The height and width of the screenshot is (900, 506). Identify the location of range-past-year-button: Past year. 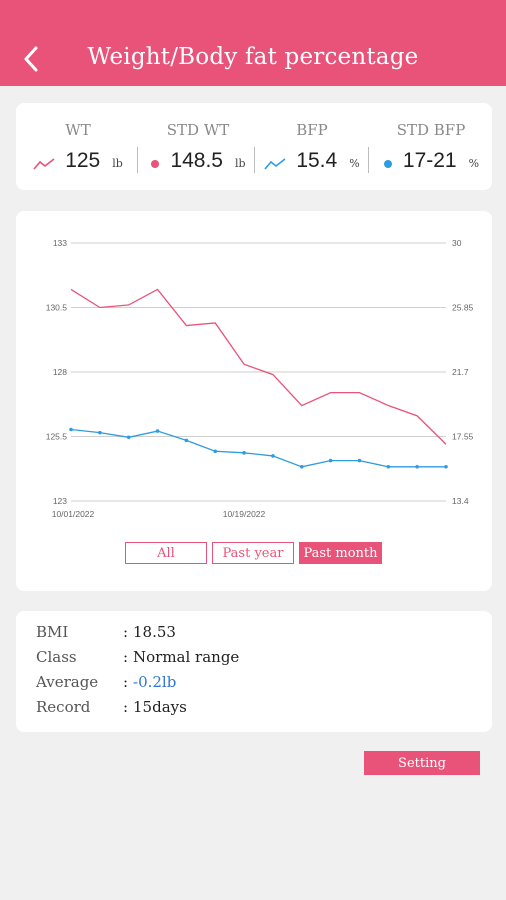
(253, 553).